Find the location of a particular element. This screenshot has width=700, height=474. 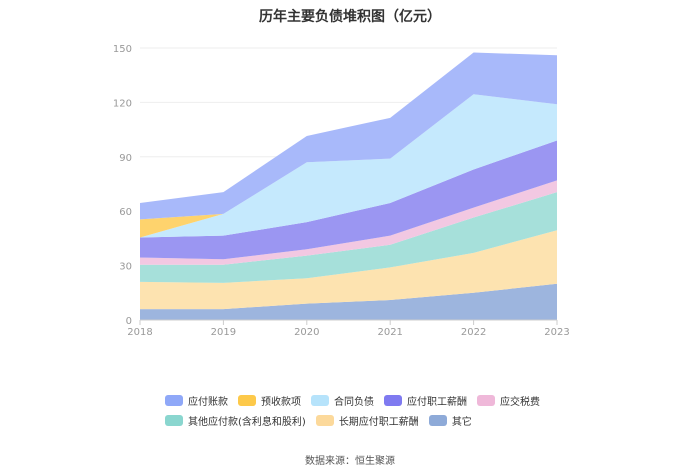

legend-item: 应付账款 is located at coordinates (196, 400).